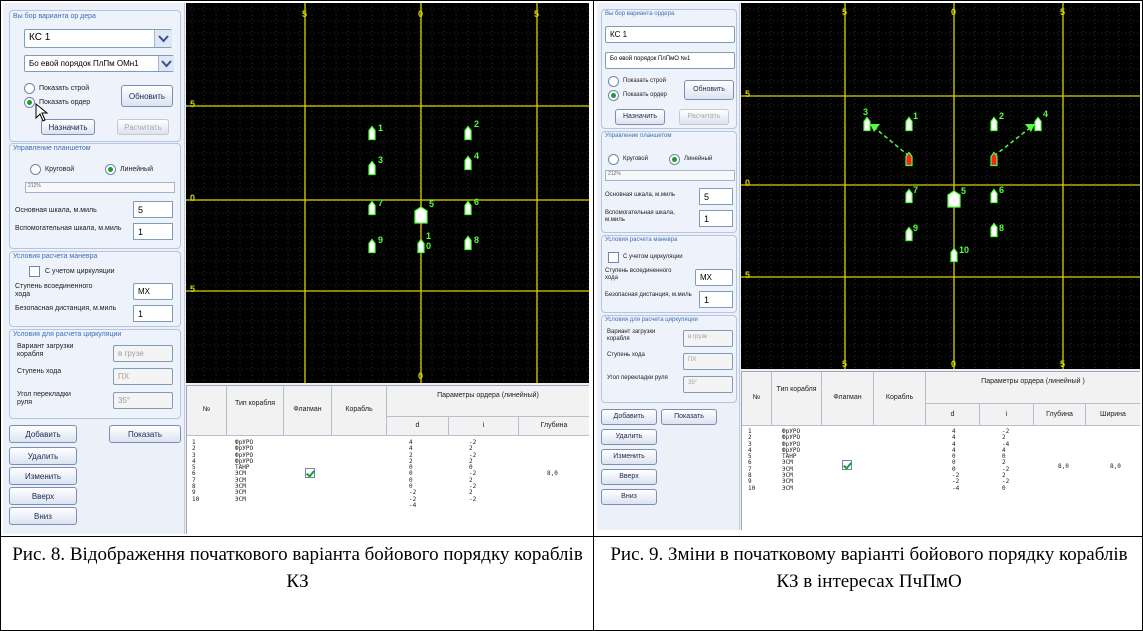 Image resolution: width=1143 pixels, height=631 pixels. What do you see at coordinates (1115, 466) in the screenshot?
I see `width-value: 8,0` at bounding box center [1115, 466].